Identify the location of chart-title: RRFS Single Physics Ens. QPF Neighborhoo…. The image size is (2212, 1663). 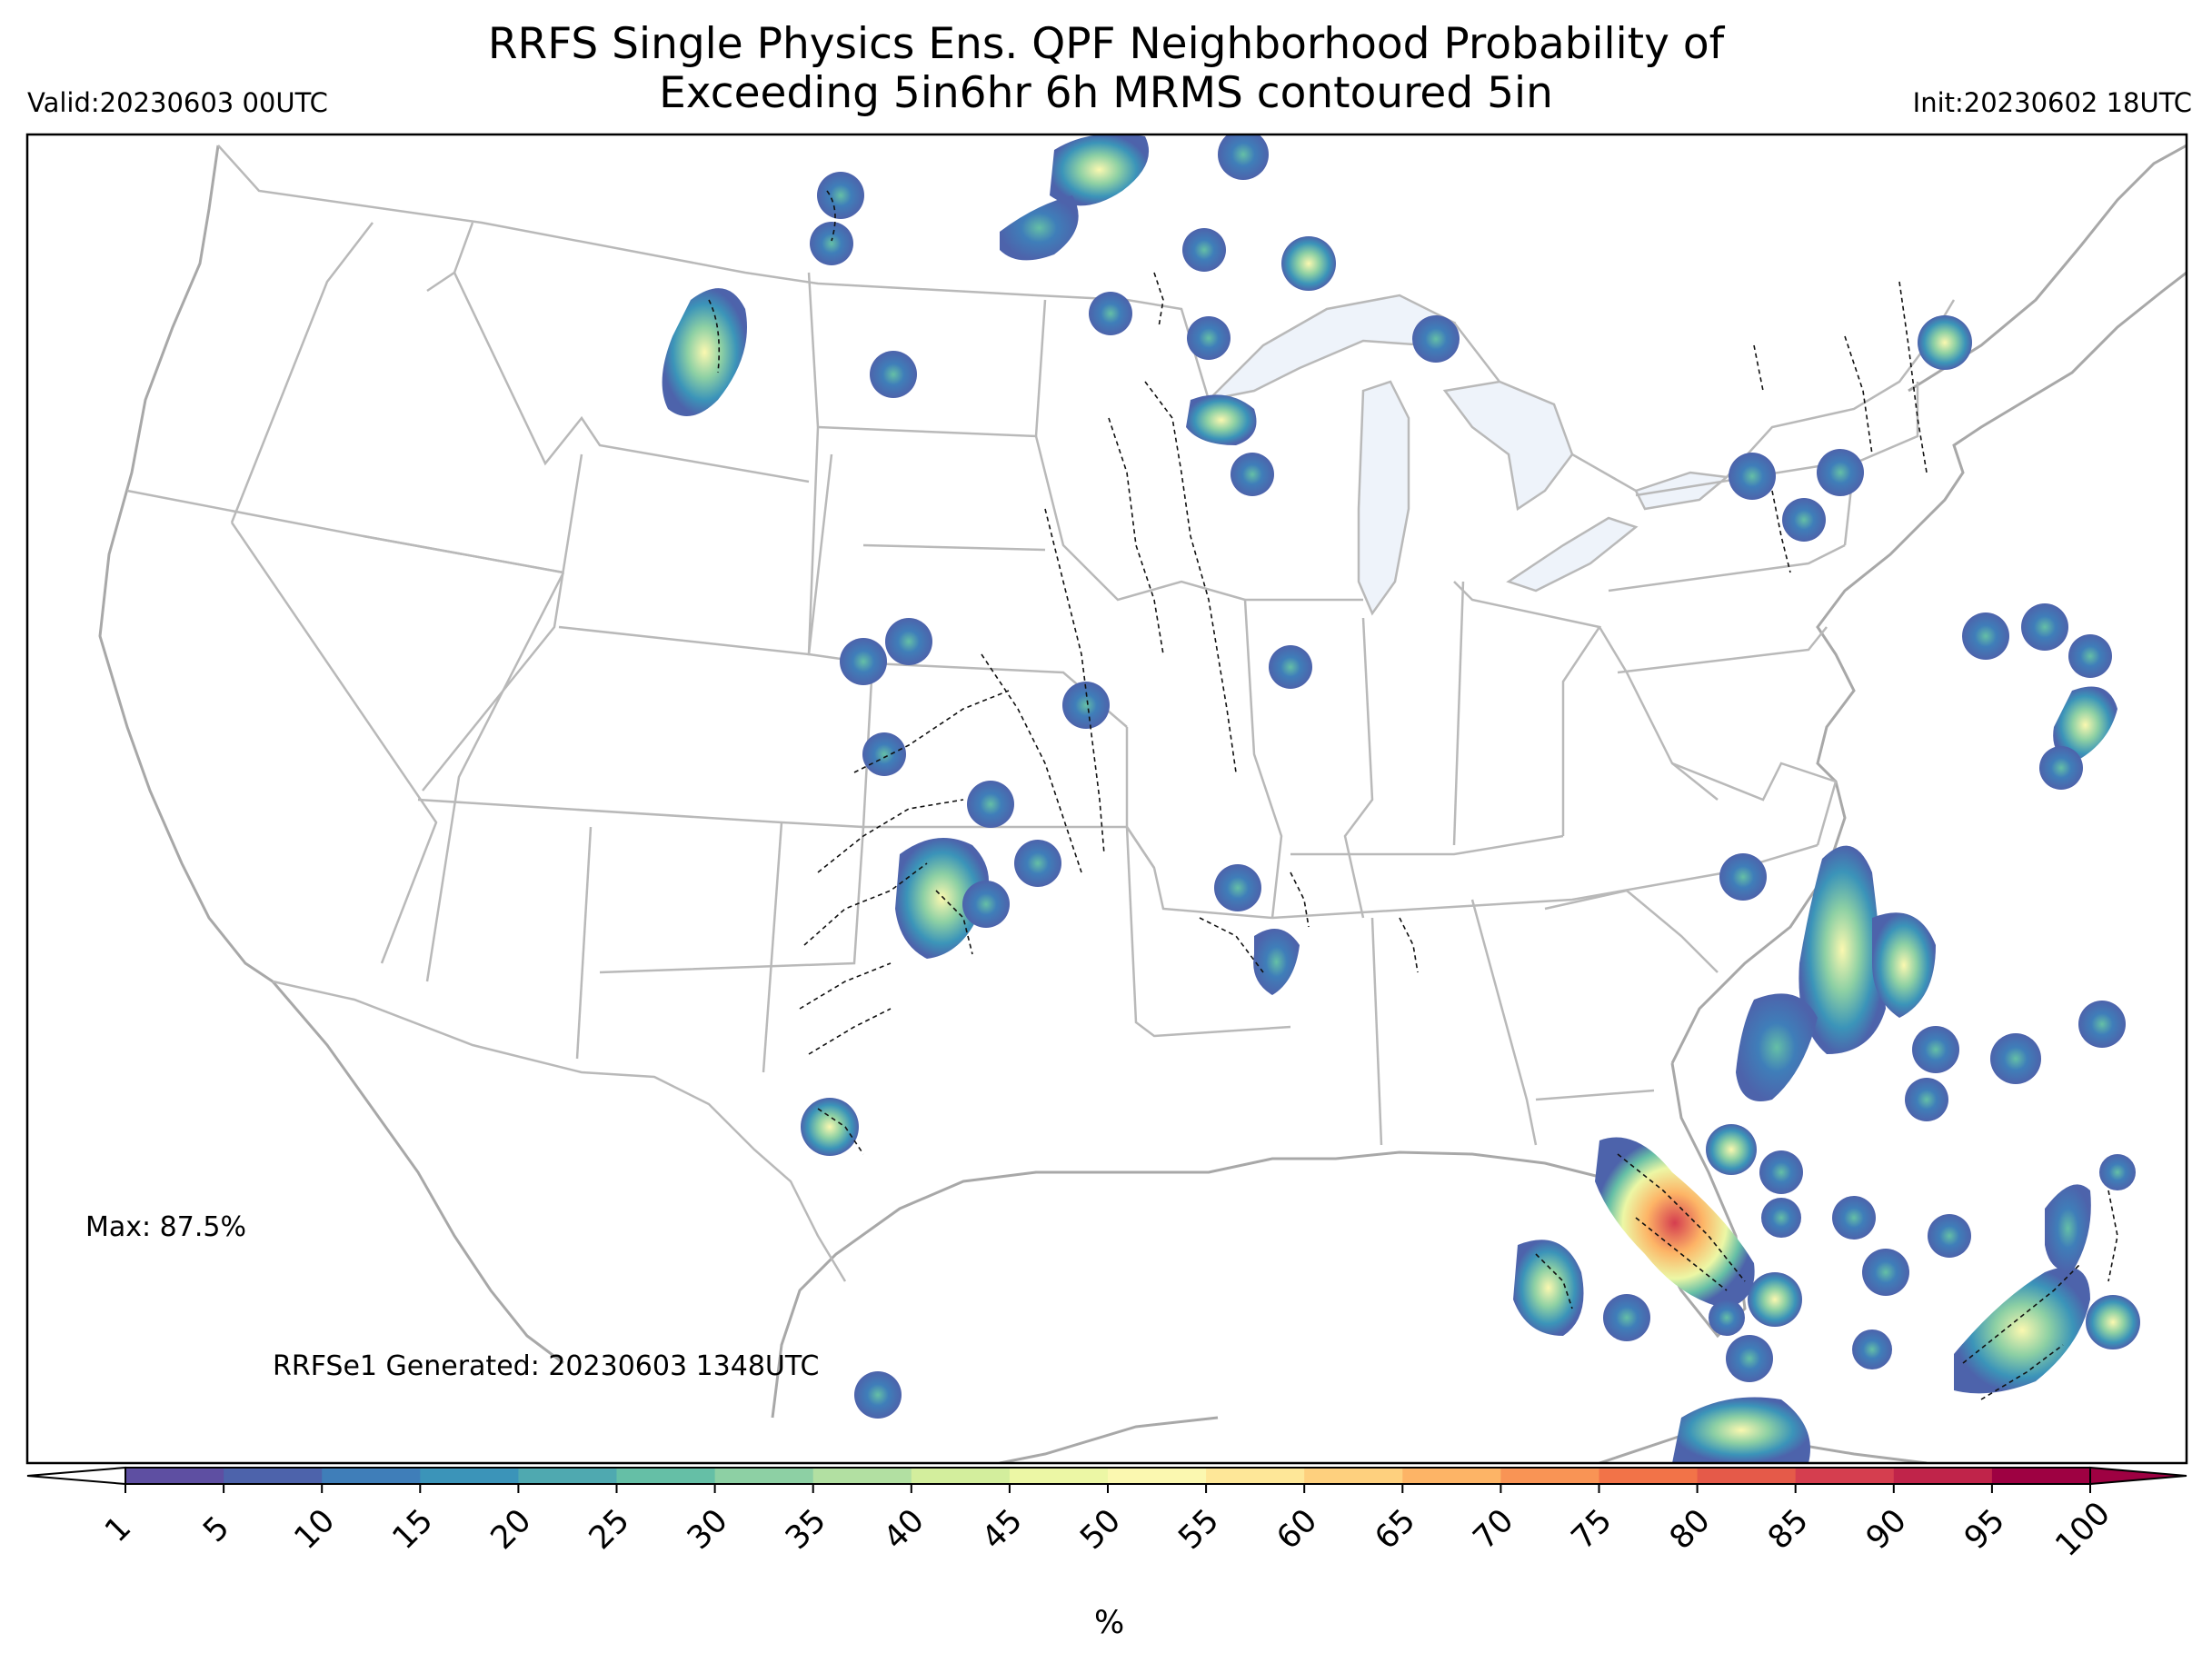
(1106, 69).